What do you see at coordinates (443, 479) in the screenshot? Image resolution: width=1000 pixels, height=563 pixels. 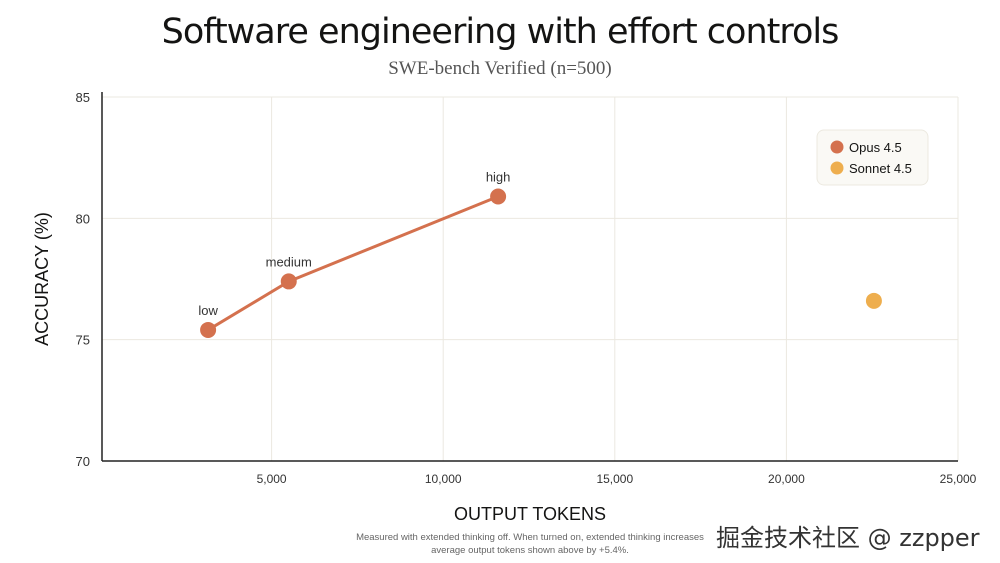 I see `x-tick-label: 10,000` at bounding box center [443, 479].